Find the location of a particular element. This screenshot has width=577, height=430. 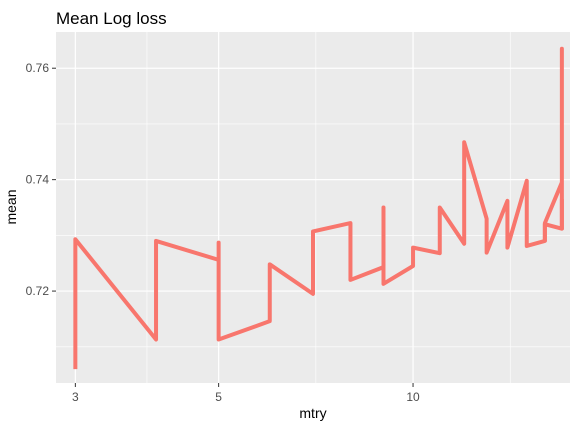

x-tick-label: 3 is located at coordinates (75, 397).